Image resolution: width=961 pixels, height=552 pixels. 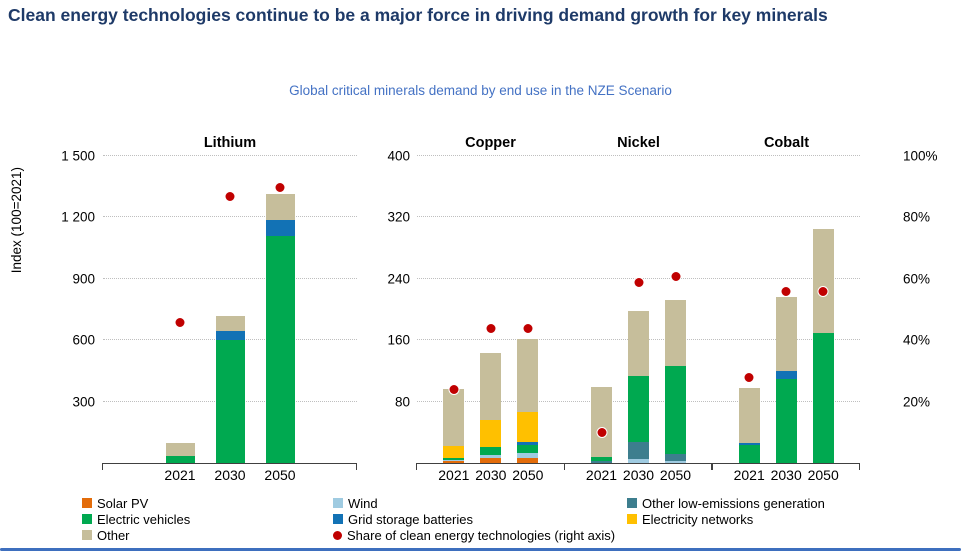 I want to click on axis-tick-label: 60%, so click(x=917, y=279).